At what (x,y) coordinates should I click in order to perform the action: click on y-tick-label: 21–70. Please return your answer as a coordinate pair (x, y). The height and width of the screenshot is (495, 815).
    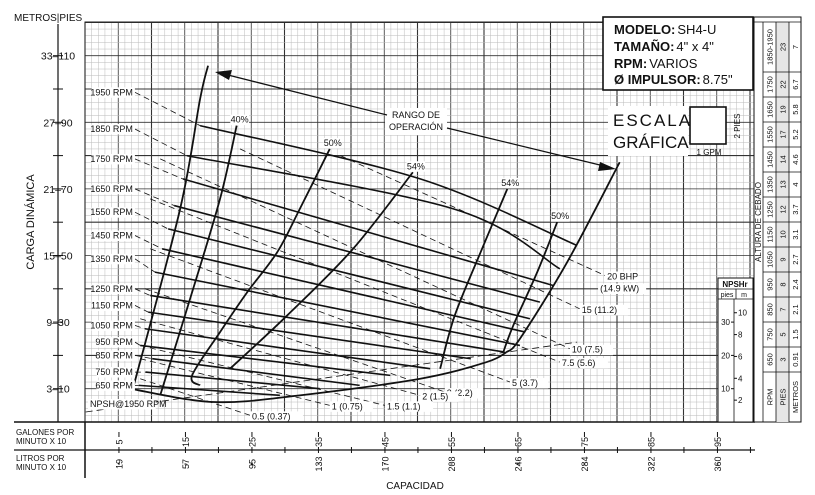
    Looking at the image, I should click on (57, 190).